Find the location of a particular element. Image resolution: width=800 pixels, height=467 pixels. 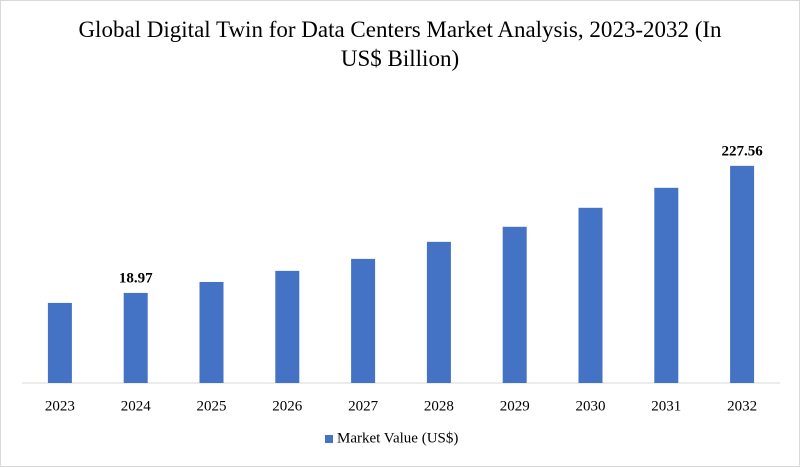

x-tick-label: 2028 is located at coordinates (439, 406).